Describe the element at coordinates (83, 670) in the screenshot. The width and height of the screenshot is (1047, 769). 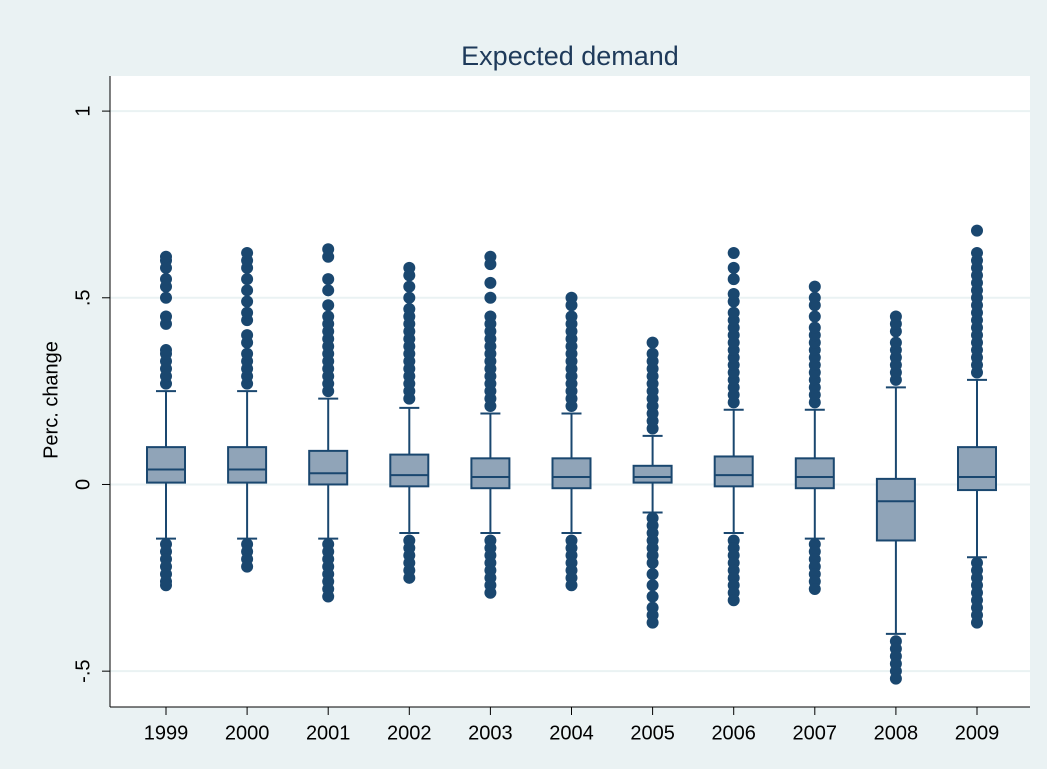
I see `y-tick-label: -.5` at that location.